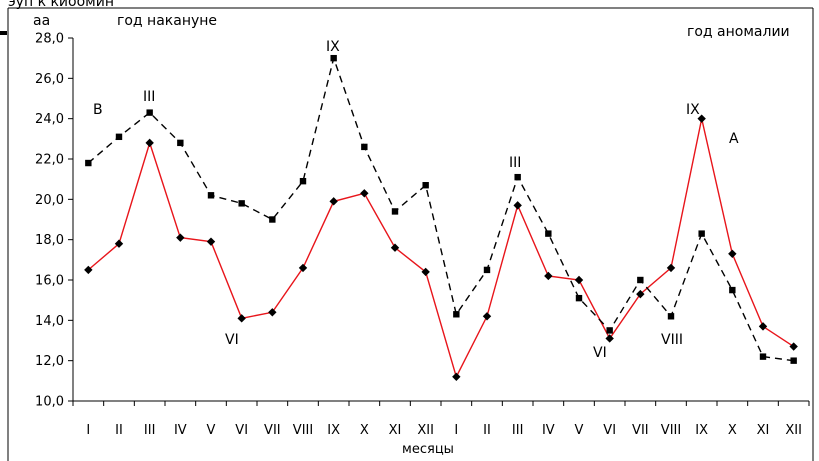  I want to click on annotation-VIII-second: VIII, so click(672, 340).